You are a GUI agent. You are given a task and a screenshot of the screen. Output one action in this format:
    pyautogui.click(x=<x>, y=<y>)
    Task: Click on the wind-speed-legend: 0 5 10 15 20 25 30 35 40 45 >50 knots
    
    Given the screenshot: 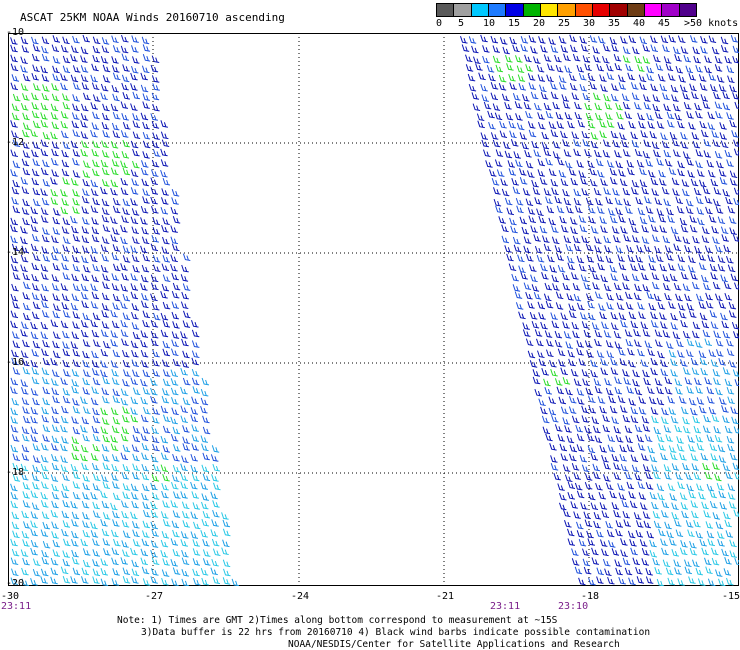 What is the action you would take?
    pyautogui.click(x=587, y=16)
    